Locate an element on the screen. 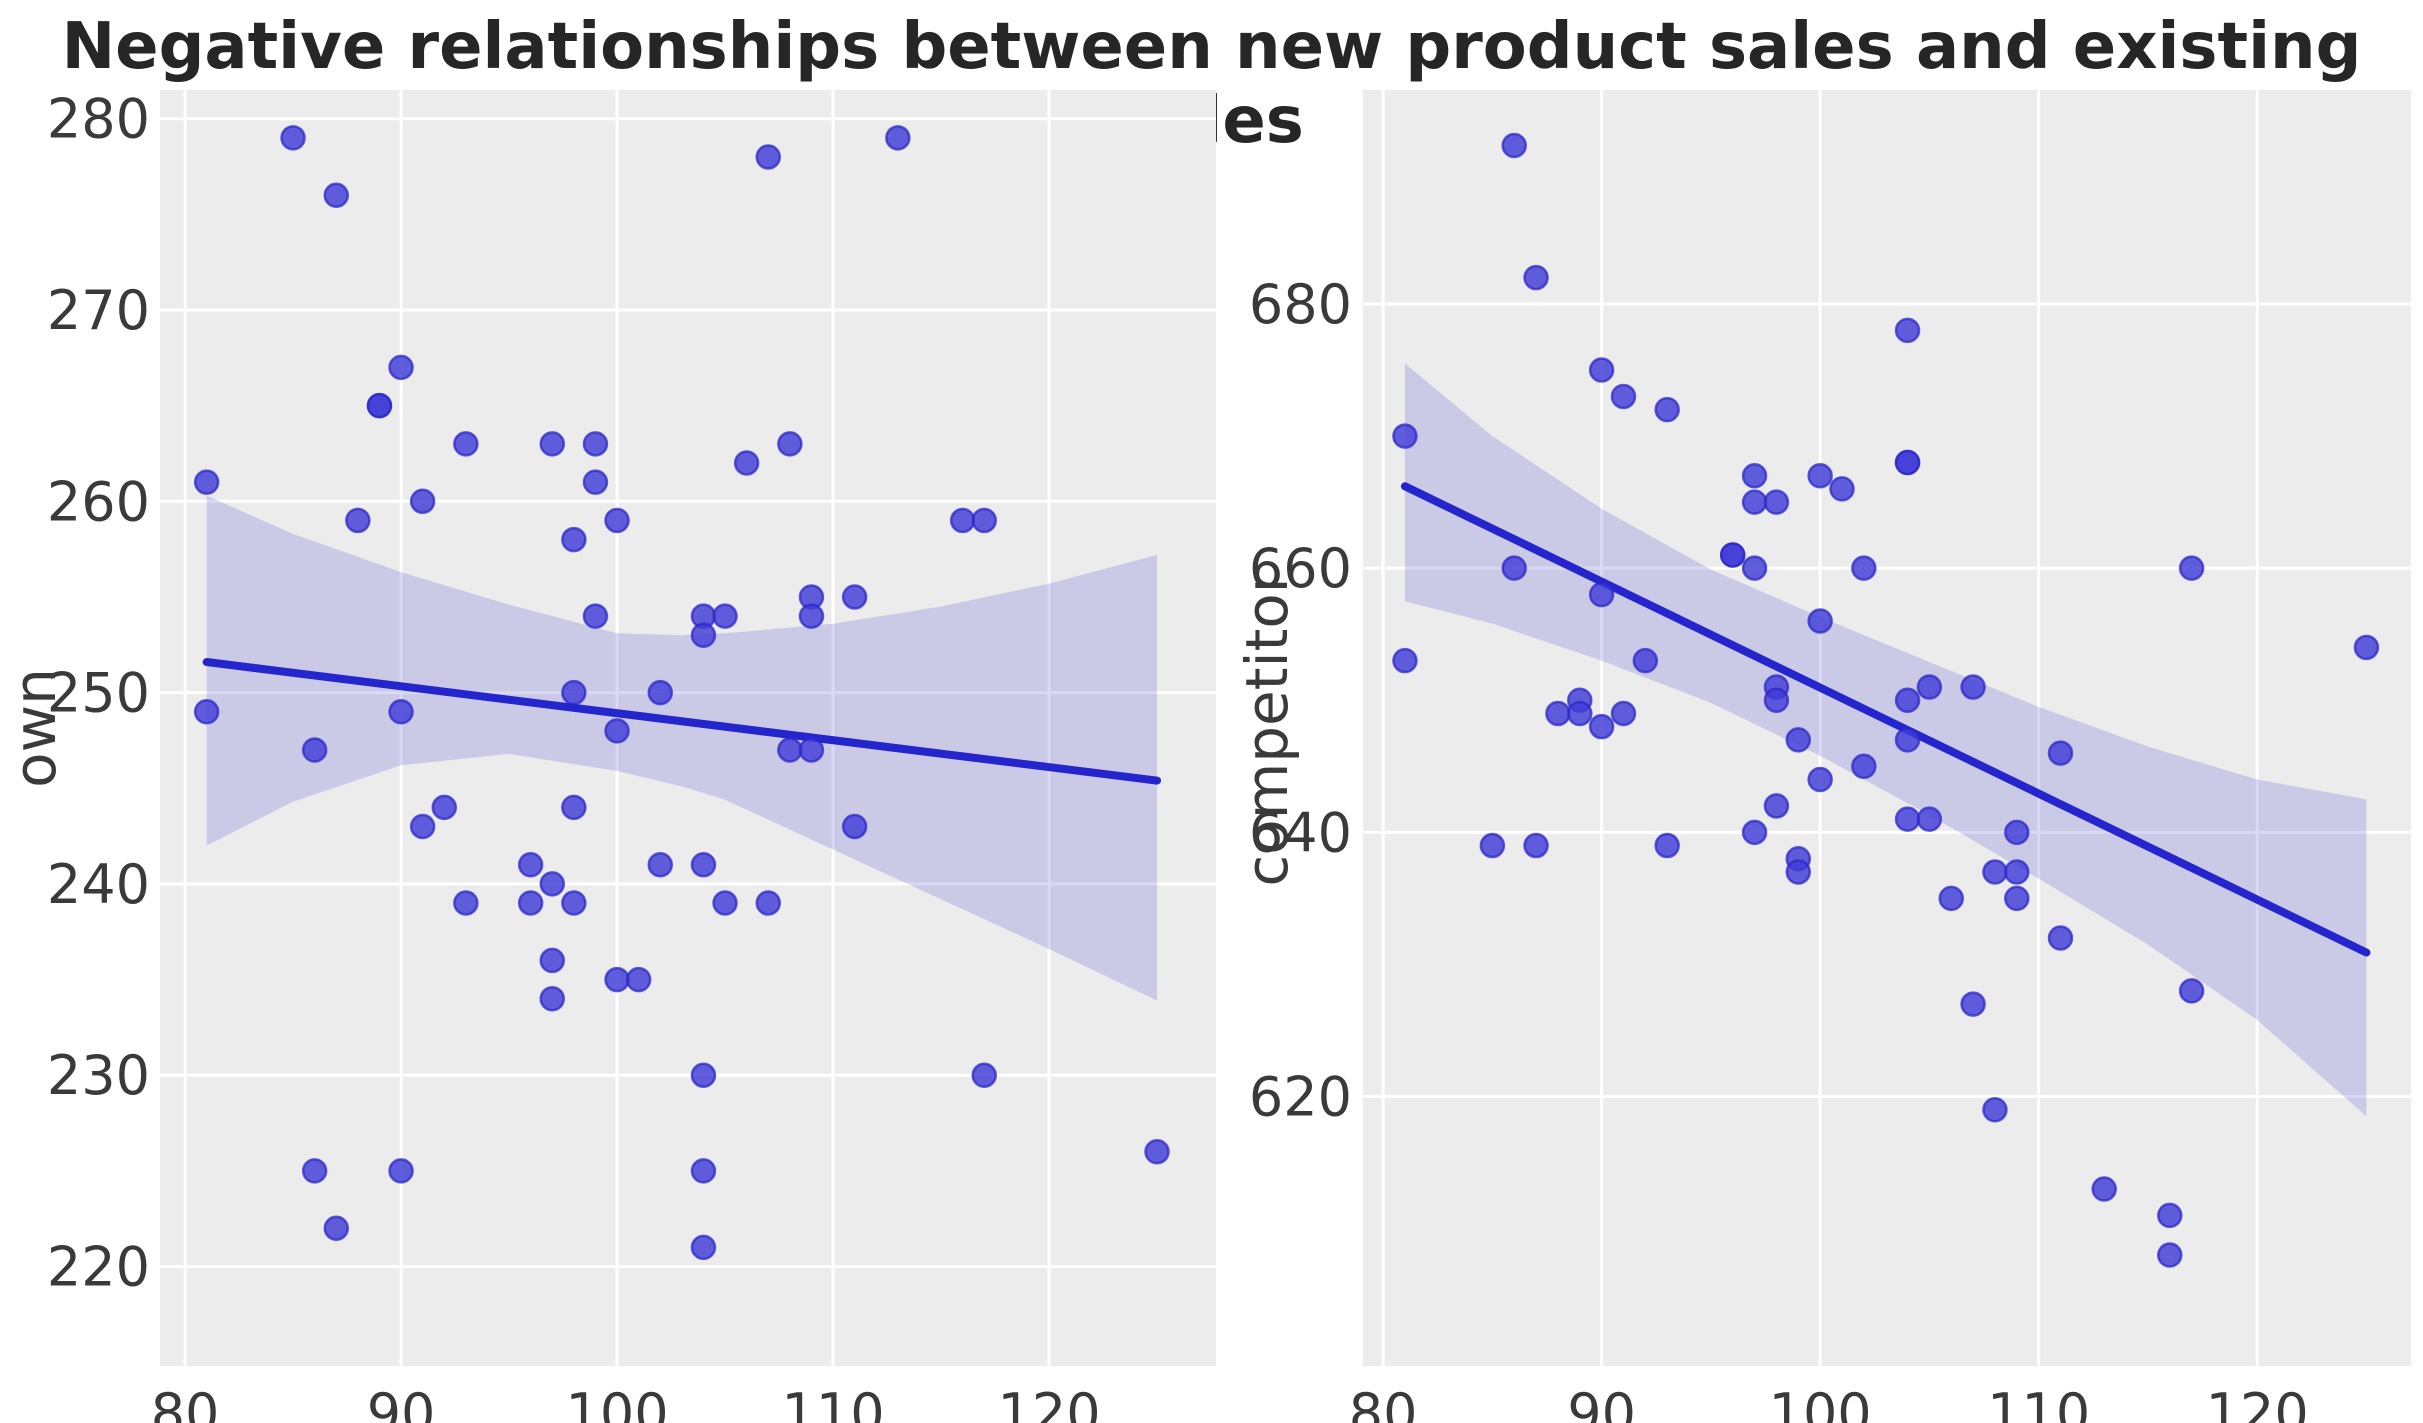 The image size is (2423, 1423). y-tick-label: 270 is located at coordinates (98, 310).